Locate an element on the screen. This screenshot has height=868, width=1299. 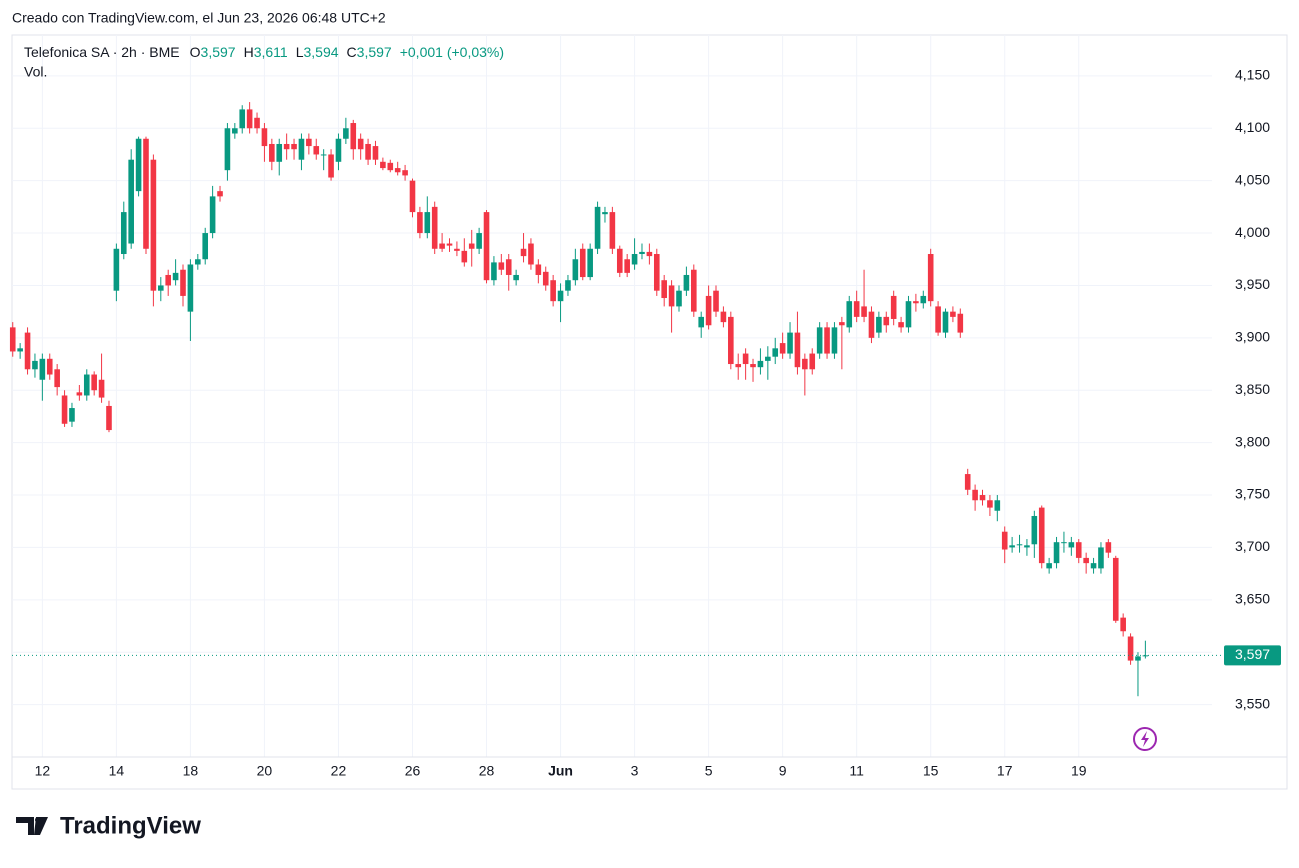
y-tick-label: 4,150 is located at coordinates (1252, 75).